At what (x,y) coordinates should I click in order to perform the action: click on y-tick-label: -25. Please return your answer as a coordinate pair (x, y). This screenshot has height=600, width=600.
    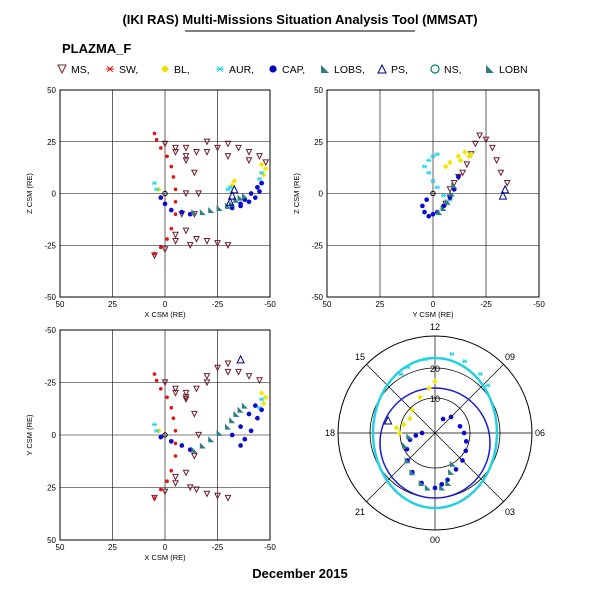
    Looking at the image, I should click on (50, 383).